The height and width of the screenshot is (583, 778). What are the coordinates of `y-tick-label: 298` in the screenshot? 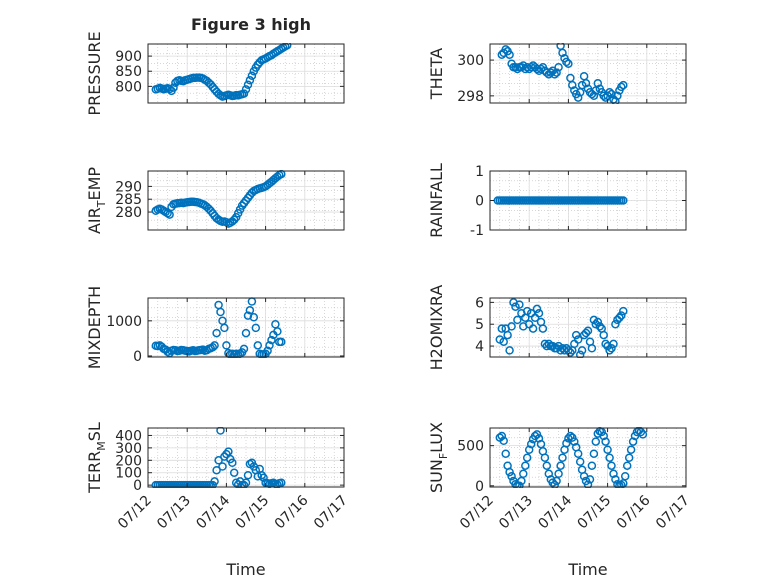 It's located at (470, 97).